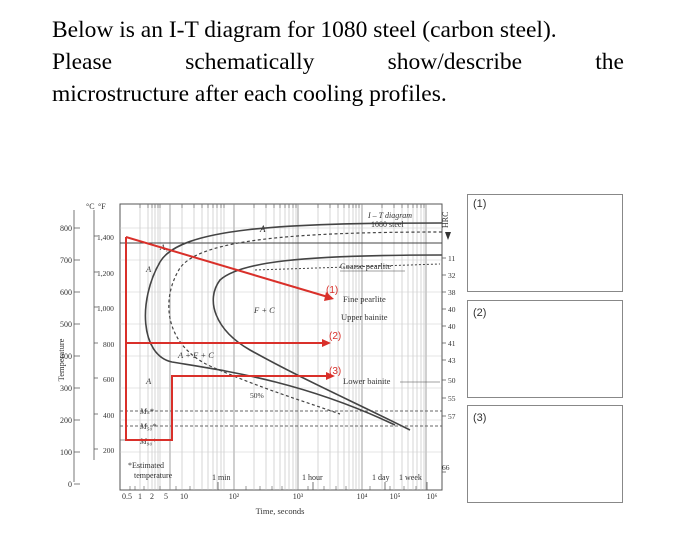 This screenshot has width=700, height=552. What do you see at coordinates (234, 496) in the screenshot?
I see `x-tick-label: 10²` at bounding box center [234, 496].